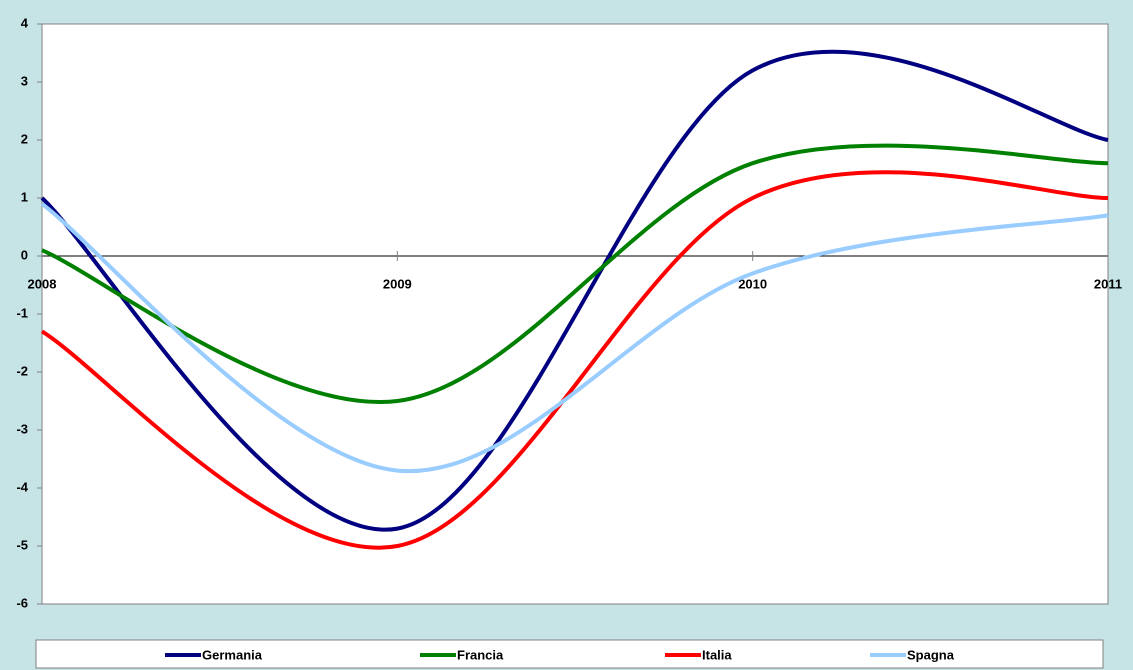  I want to click on y-tick-label: -4, so click(22, 486).